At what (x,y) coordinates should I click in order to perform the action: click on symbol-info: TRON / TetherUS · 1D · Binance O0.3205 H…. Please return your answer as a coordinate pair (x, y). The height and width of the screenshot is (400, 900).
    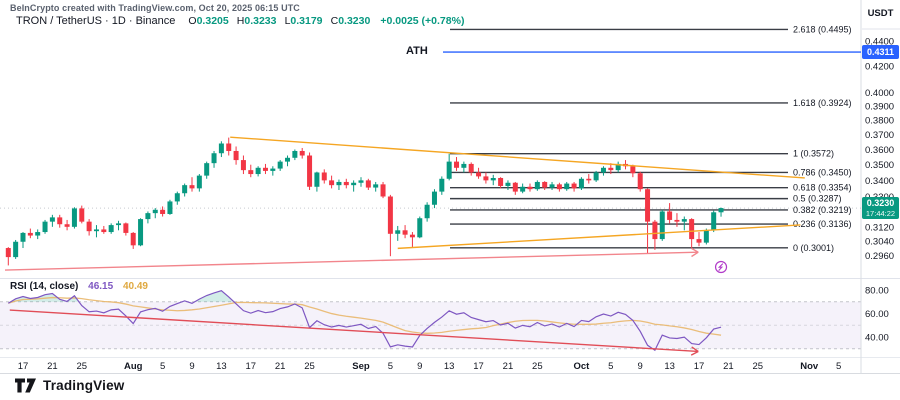
    Looking at the image, I should click on (240, 21).